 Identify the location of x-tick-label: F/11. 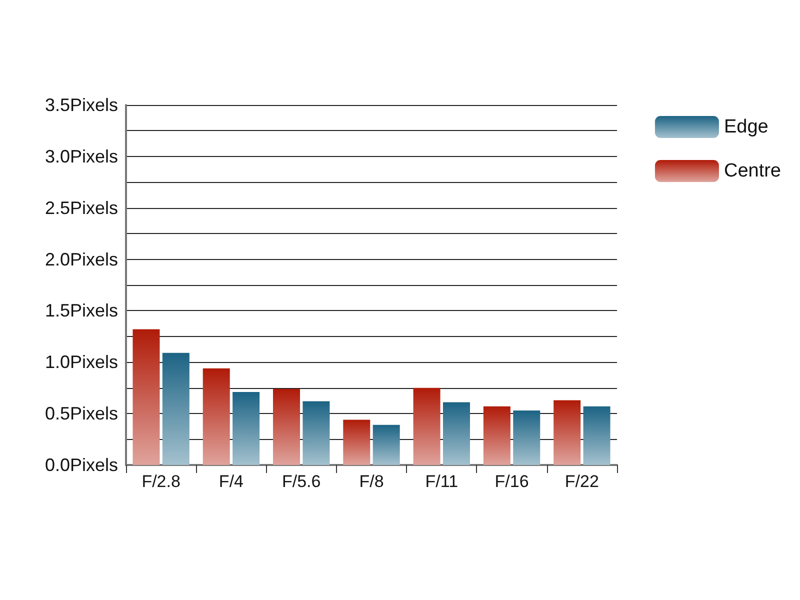
(441, 481).